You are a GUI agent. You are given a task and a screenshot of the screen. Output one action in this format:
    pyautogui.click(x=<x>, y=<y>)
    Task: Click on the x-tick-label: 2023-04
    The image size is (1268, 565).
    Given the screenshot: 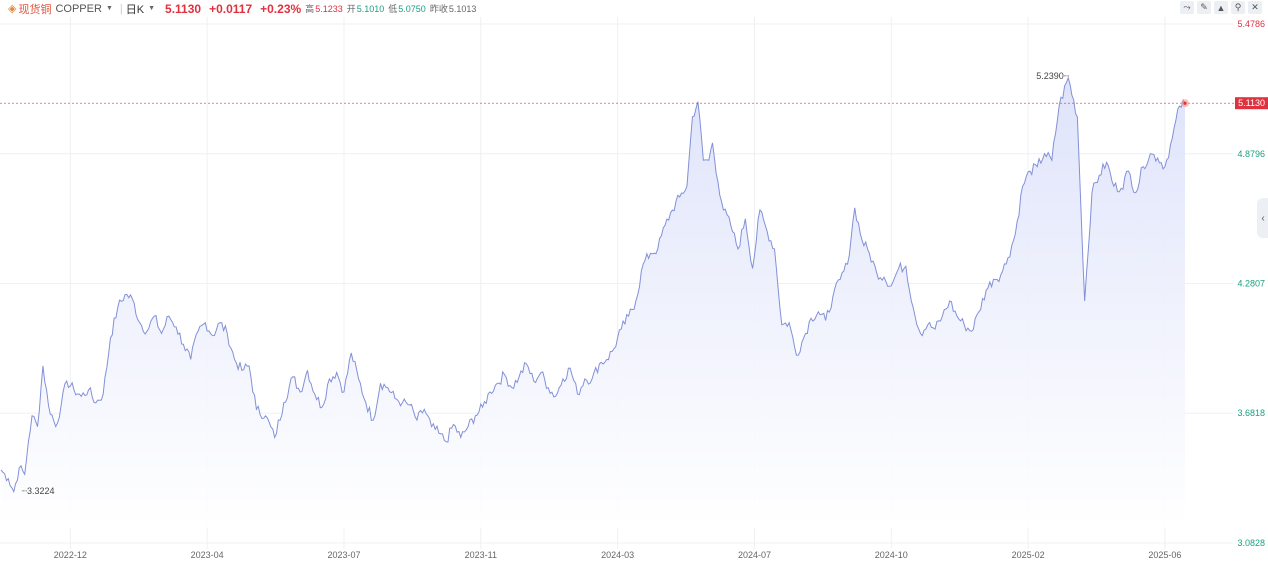 What is the action you would take?
    pyautogui.click(x=207, y=555)
    